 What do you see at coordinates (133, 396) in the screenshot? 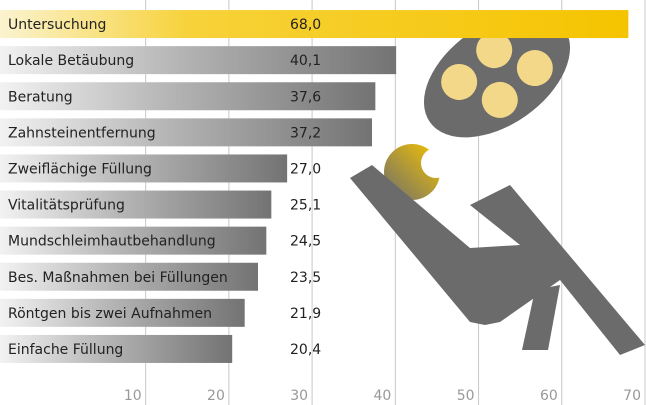
I see `x-tick-label: 10` at bounding box center [133, 396].